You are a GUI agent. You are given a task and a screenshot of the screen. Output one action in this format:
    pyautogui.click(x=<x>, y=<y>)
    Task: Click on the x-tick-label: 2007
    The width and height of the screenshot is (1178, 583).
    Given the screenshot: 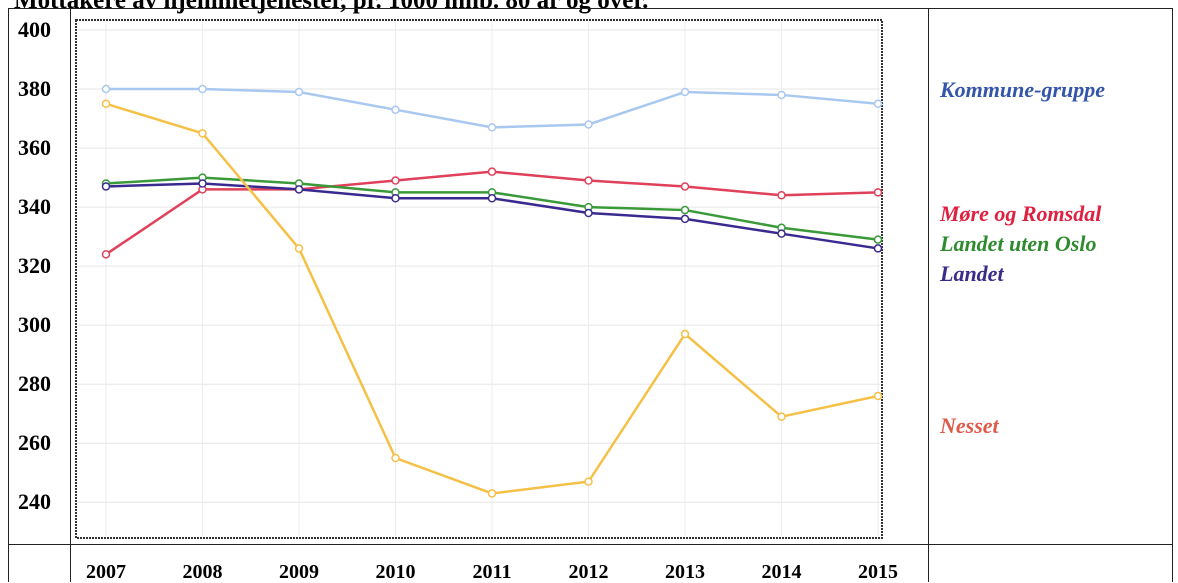 What is the action you would take?
    pyautogui.click(x=106, y=572)
    